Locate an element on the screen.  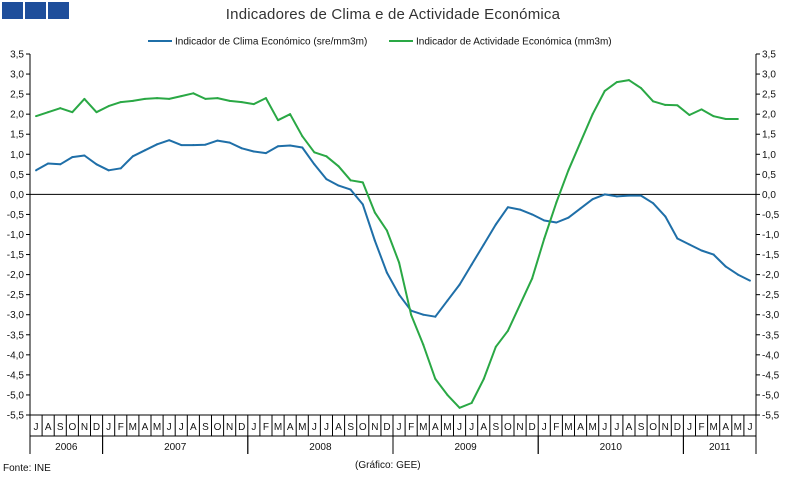
y-tick-label-left: 1,0 is located at coordinates (17, 155).